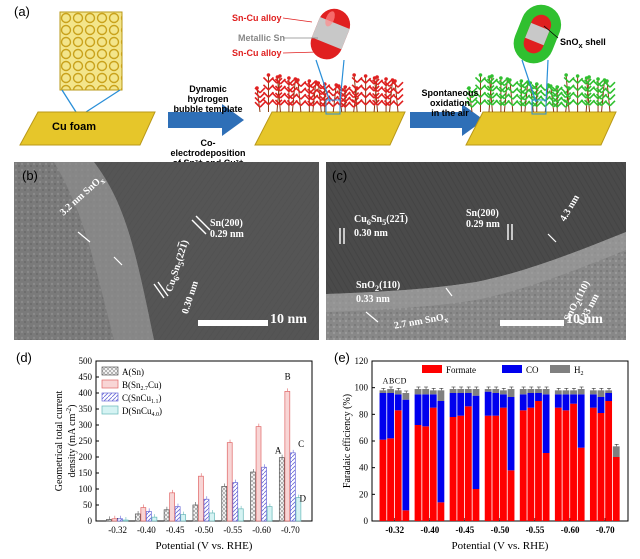 This screenshot has width=640, height=559. What do you see at coordinates (365, 285) in the screenshot?
I see `sno2-text: SnO` at bounding box center [365, 285].